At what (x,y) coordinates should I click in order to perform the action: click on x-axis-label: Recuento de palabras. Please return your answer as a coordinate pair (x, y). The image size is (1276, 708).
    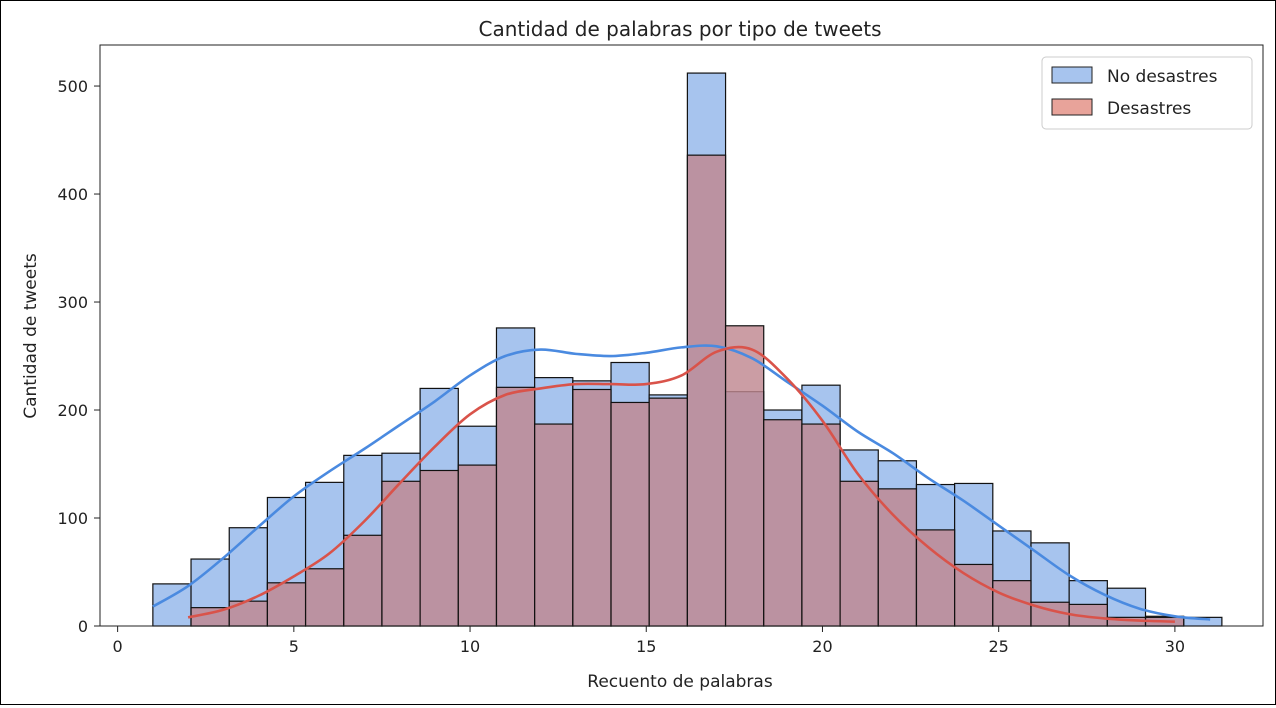
    Looking at the image, I should click on (680, 682).